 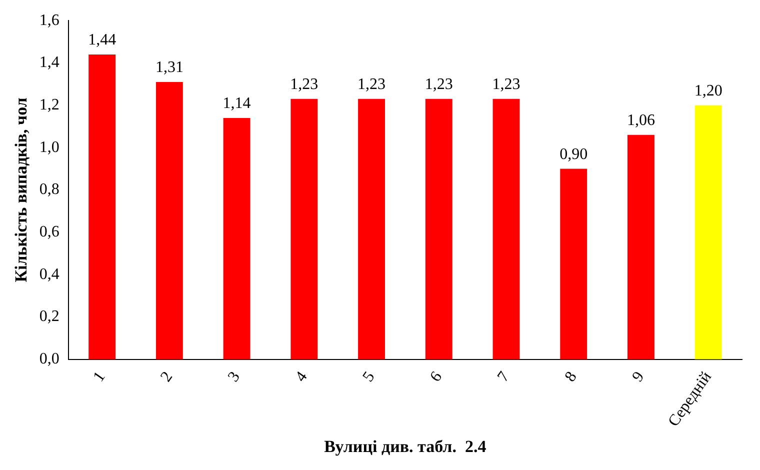 What do you see at coordinates (369, 377) in the screenshot?
I see `x-tick-label: 5` at bounding box center [369, 377].